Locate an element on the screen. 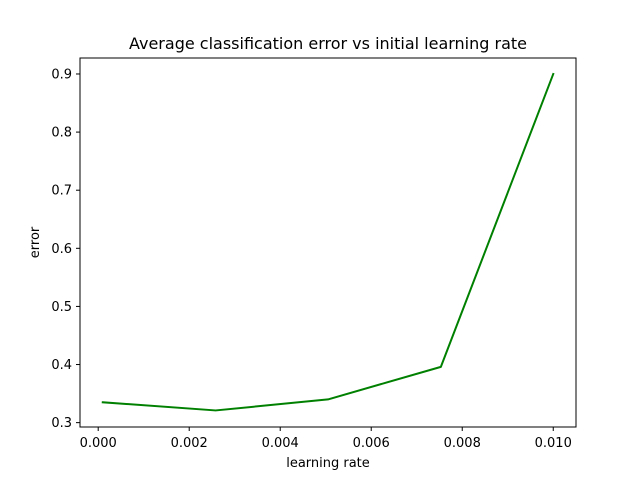  y-tick-label: 0.4 is located at coordinates (61, 365).